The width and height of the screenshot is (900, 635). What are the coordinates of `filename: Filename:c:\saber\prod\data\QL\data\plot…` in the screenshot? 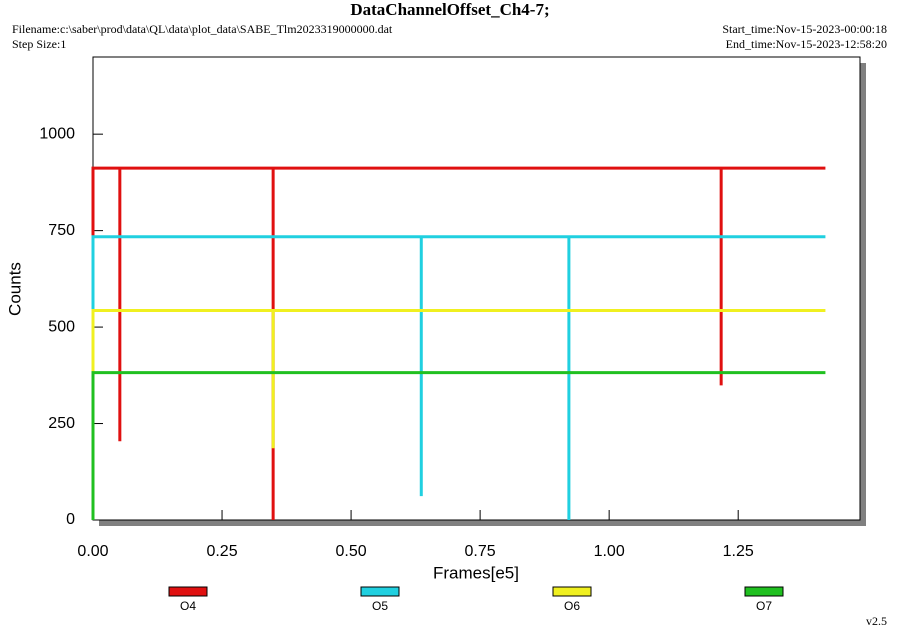 It's located at (202, 29).